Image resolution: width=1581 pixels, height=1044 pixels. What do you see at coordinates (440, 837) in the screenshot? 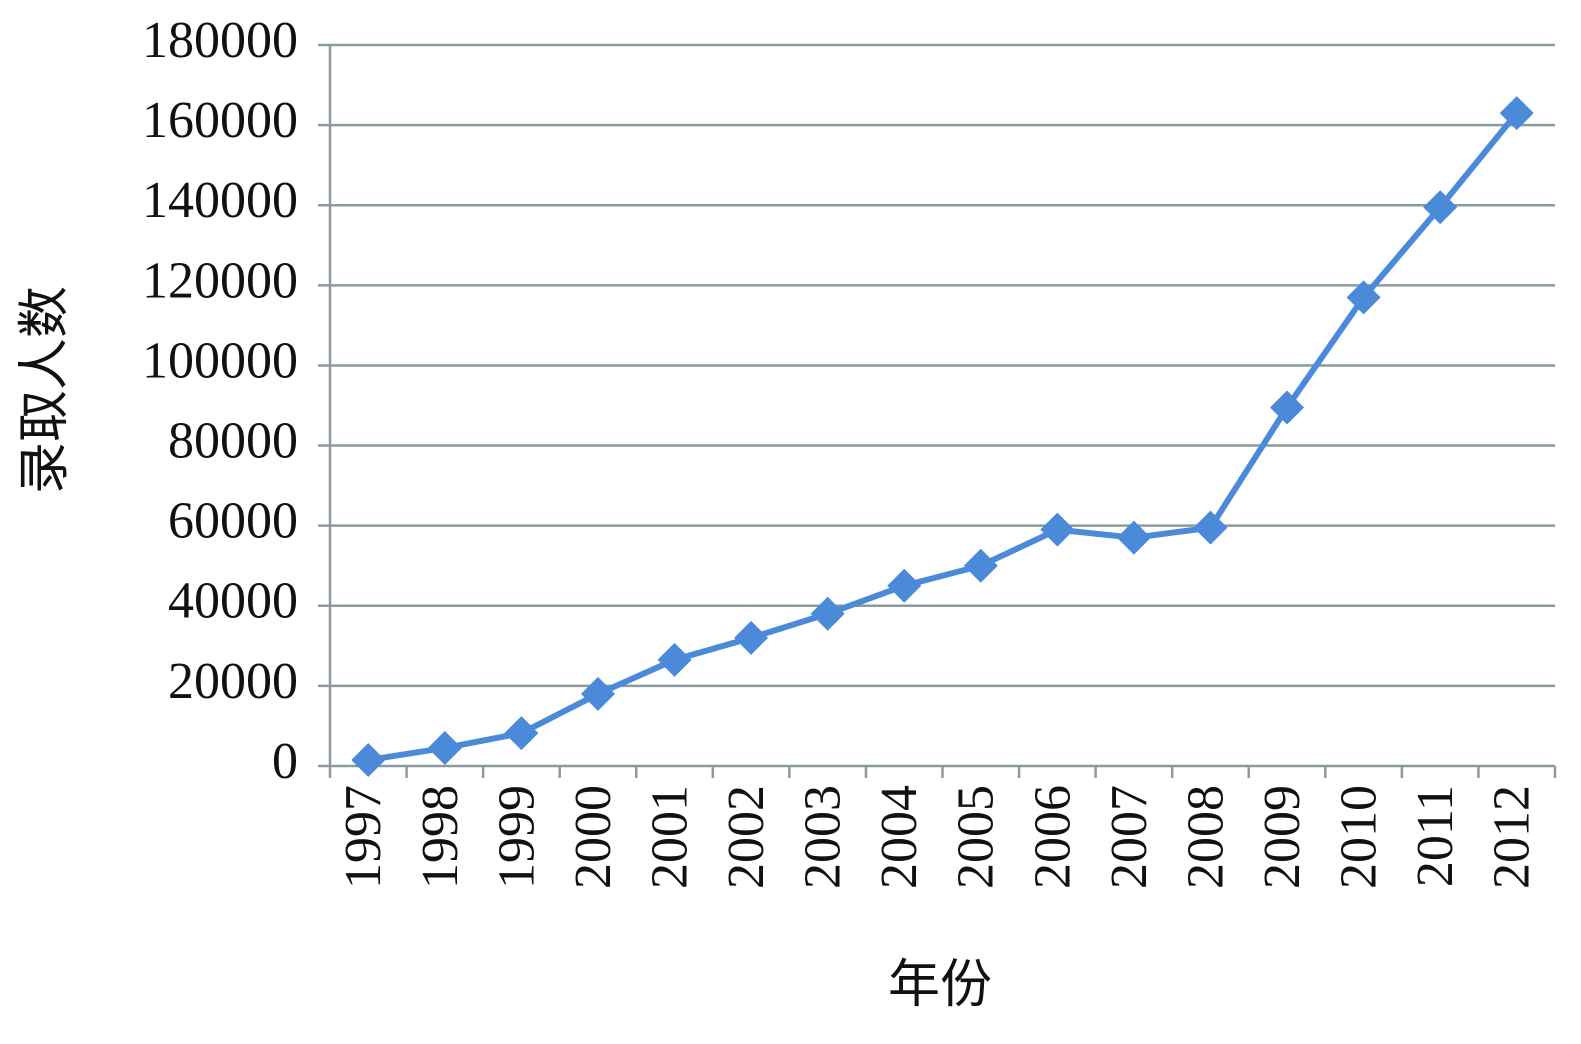
I see `x-tick-label: 1998` at bounding box center [440, 837].